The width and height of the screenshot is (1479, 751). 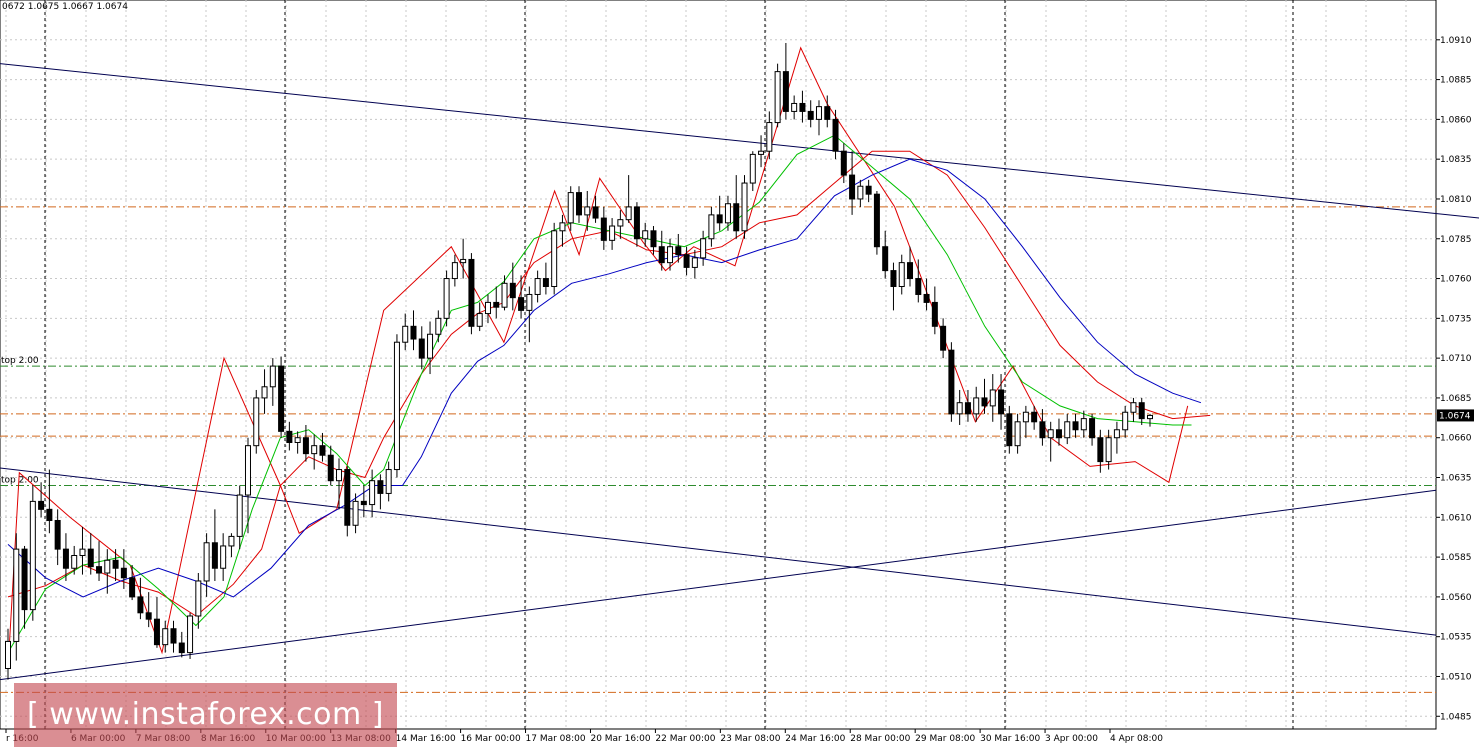 I want to click on x-tick-label: 17 Mar 08:00, so click(x=556, y=739).